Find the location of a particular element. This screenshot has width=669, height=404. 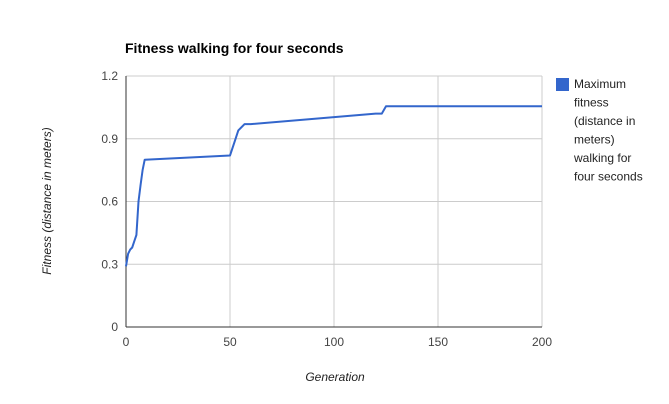

x-tick-label: 0 is located at coordinates (126, 342).